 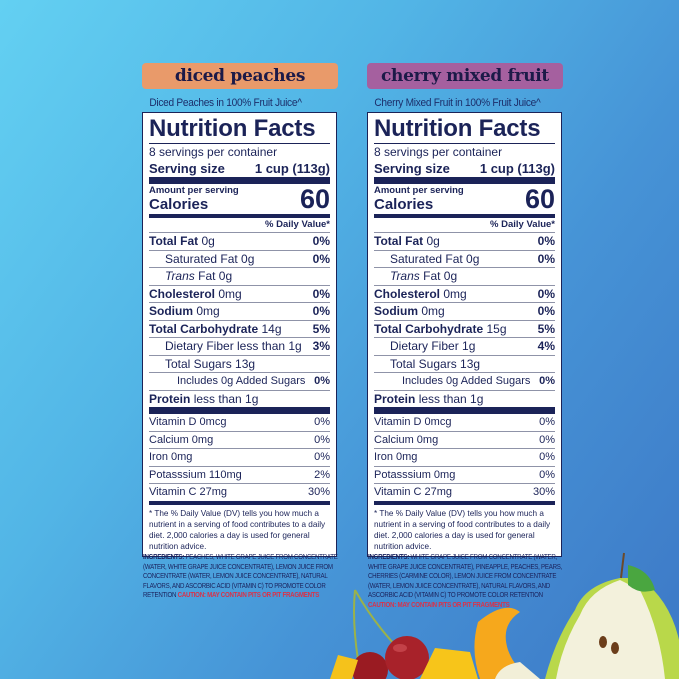 I want to click on nutrient-row-dietary-fiber: Dietary Fiber less than 1g 3%, so click(x=247, y=346).